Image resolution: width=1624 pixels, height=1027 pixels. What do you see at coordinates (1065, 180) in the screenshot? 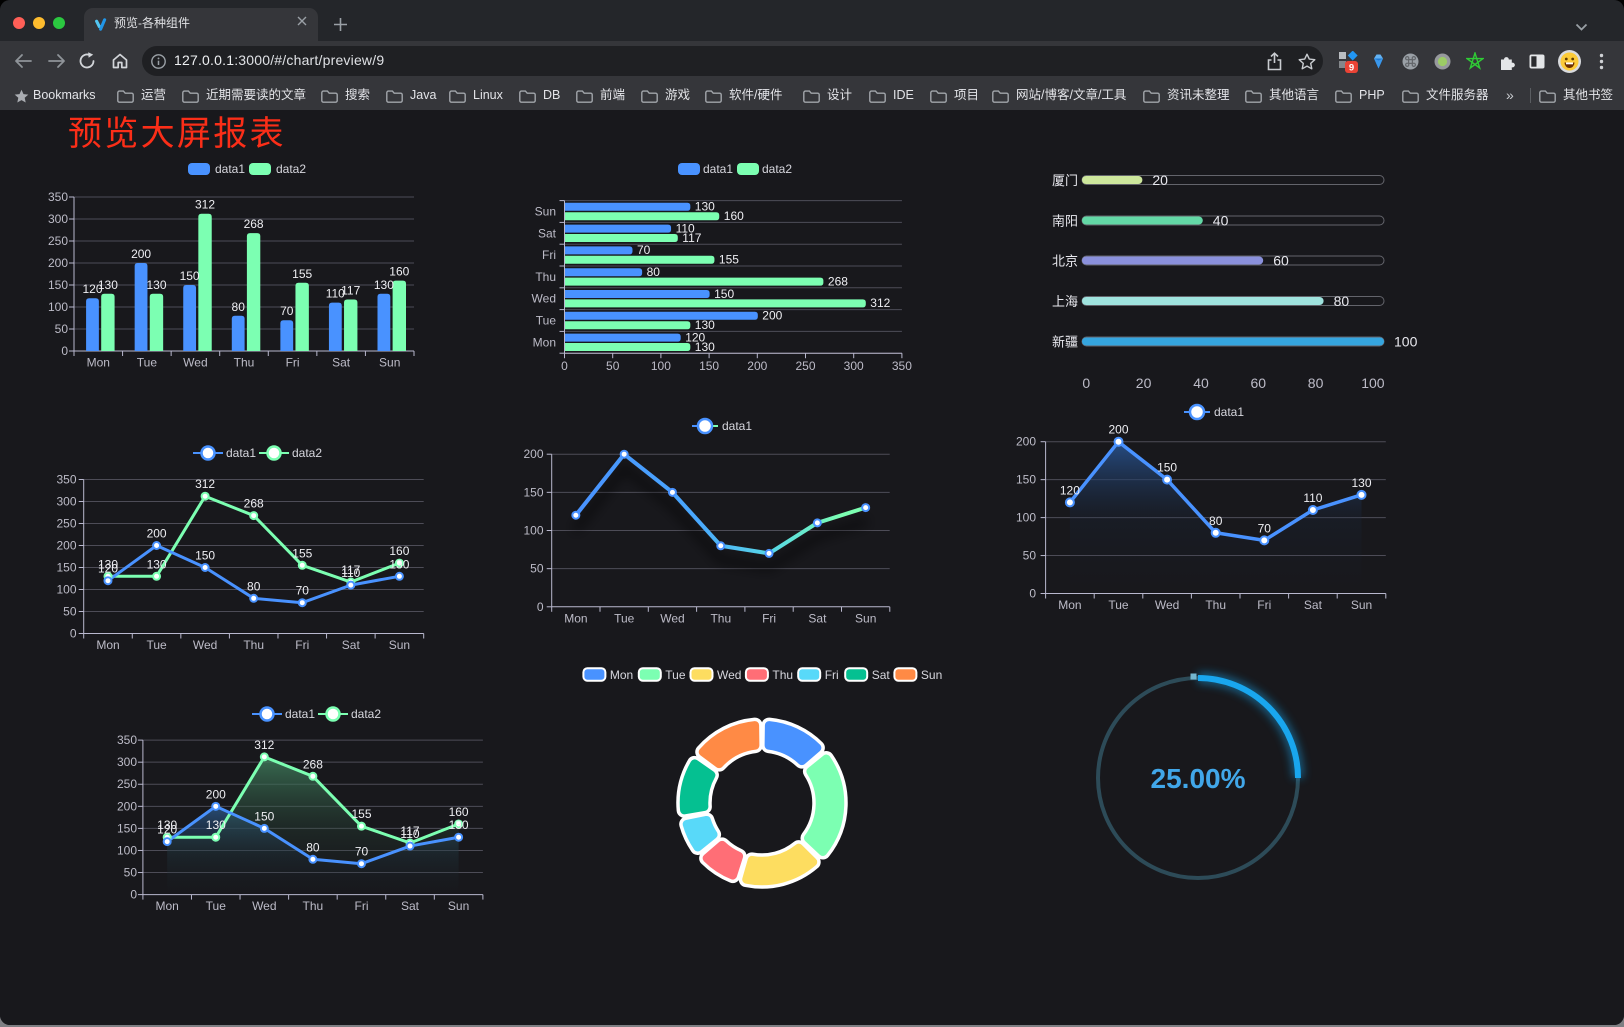
I see `svg-text: 厦门` at bounding box center [1065, 180].